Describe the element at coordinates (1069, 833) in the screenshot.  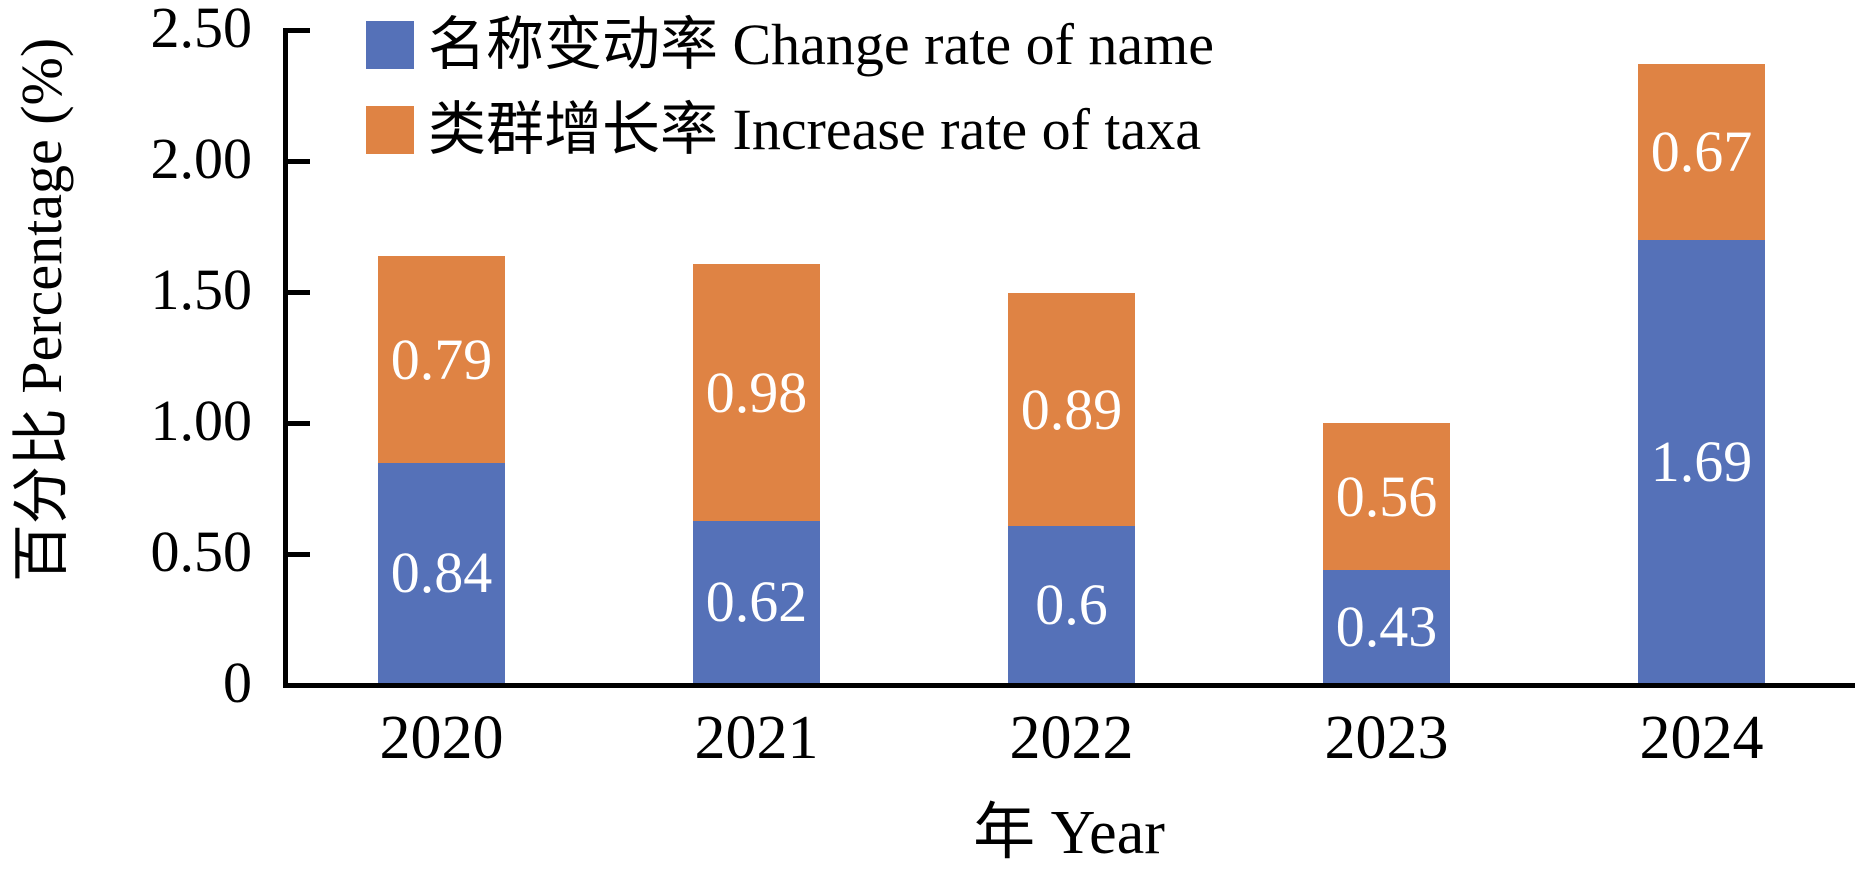
I see `x-axis-title: 年 Year` at that location.